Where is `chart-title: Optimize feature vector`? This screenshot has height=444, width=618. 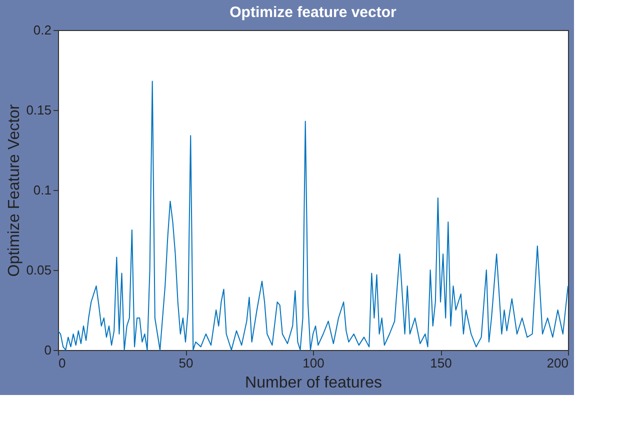 chart-title: Optimize feature vector is located at coordinates (313, 12).